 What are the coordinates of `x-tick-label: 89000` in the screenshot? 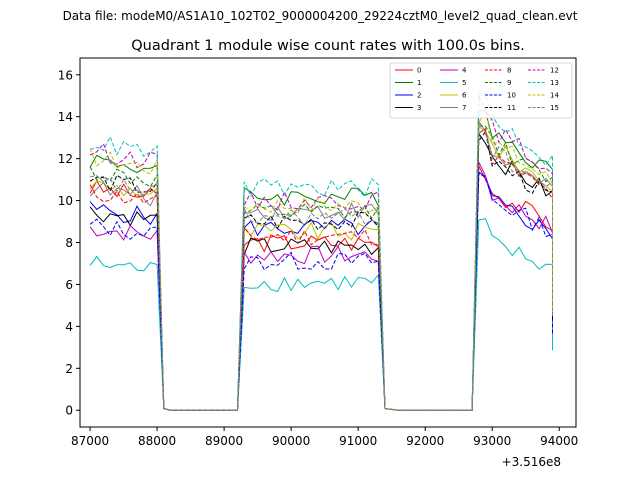 It's located at (224, 441).